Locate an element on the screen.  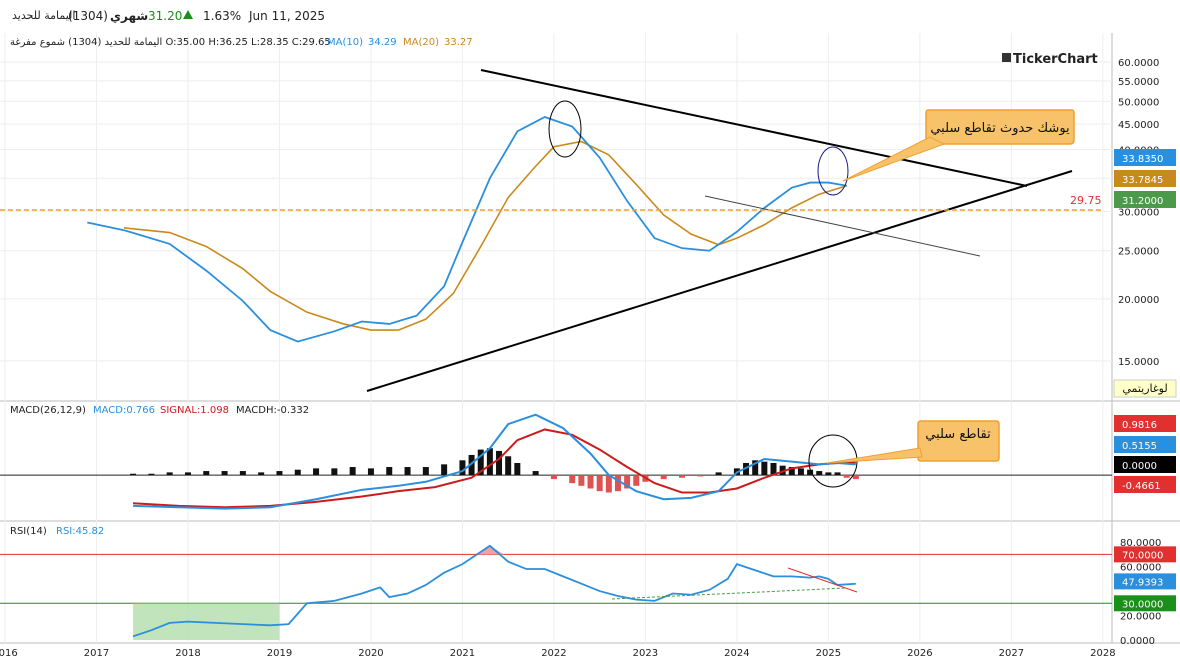
upcoming-cross-circle is located at coordinates (833, 171).